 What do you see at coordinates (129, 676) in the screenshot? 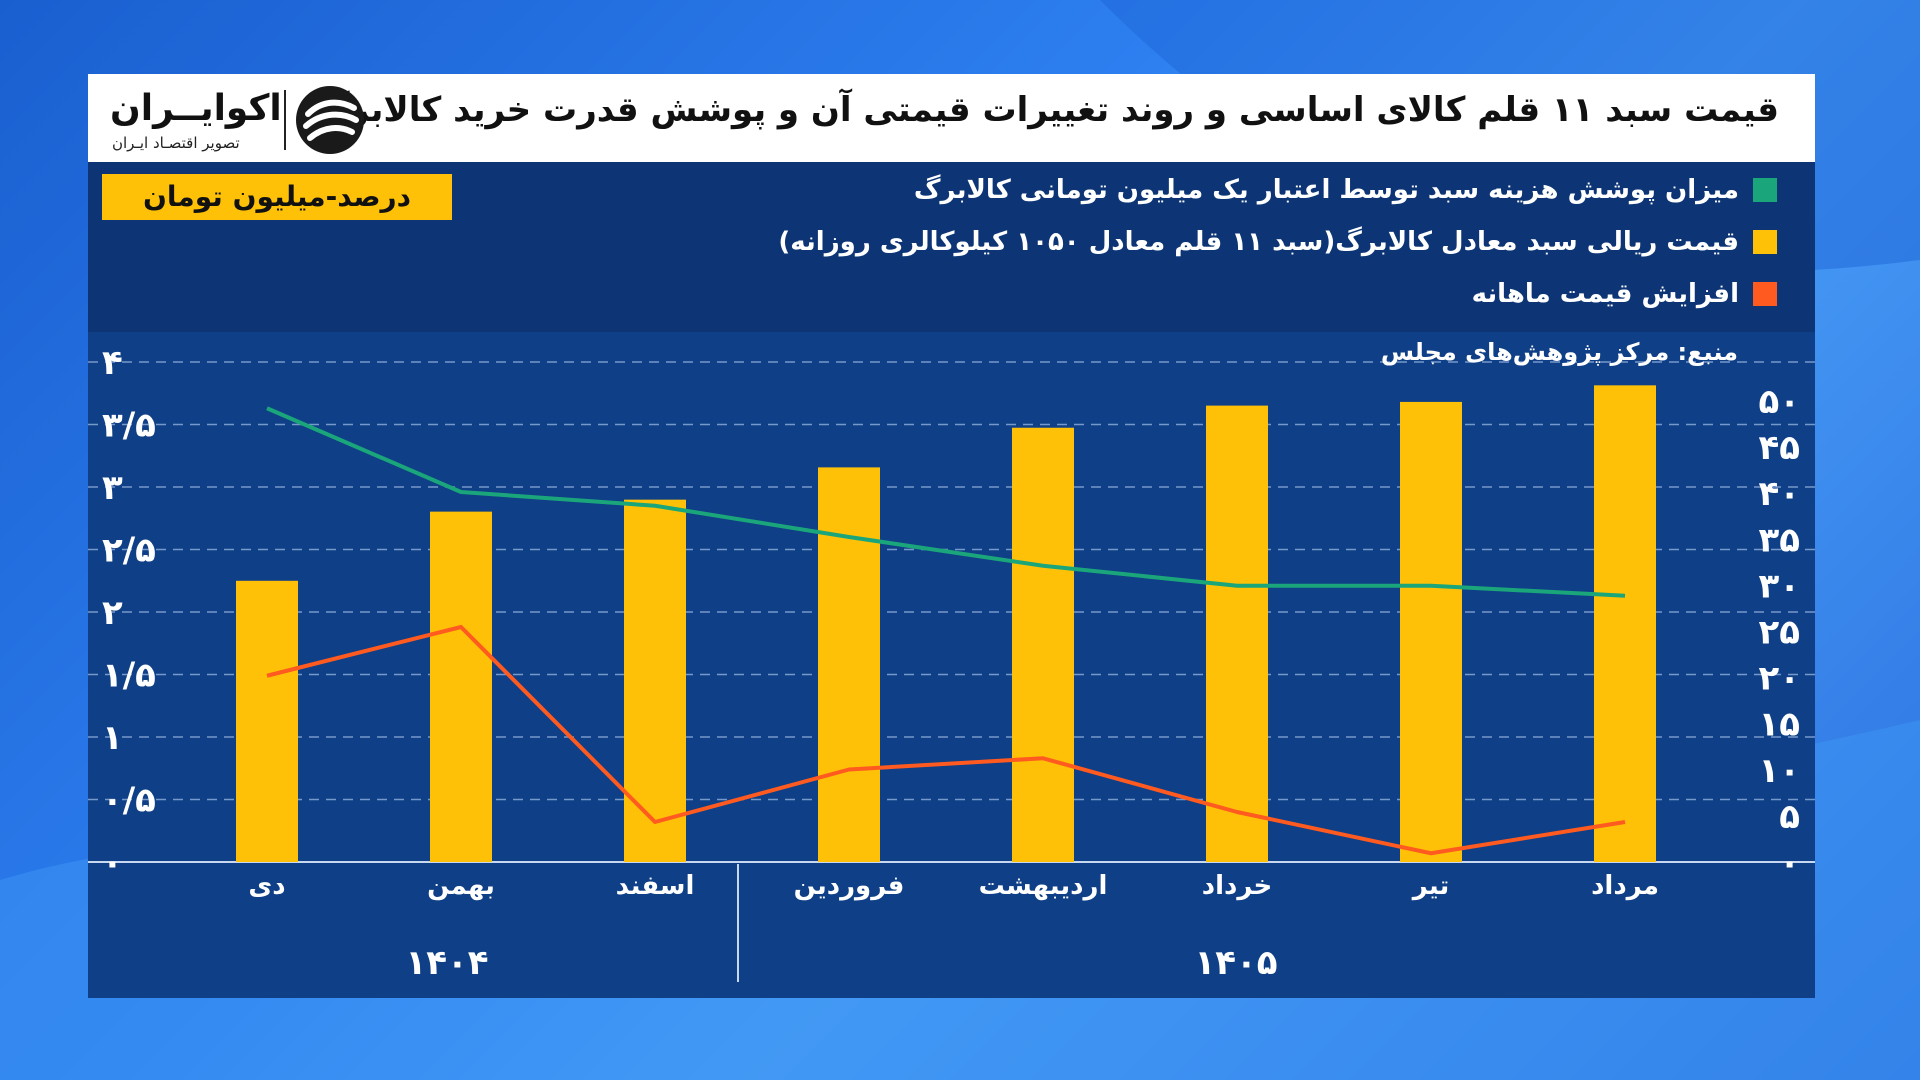
I see `left-axis-tick: ۱/۵` at bounding box center [129, 676].